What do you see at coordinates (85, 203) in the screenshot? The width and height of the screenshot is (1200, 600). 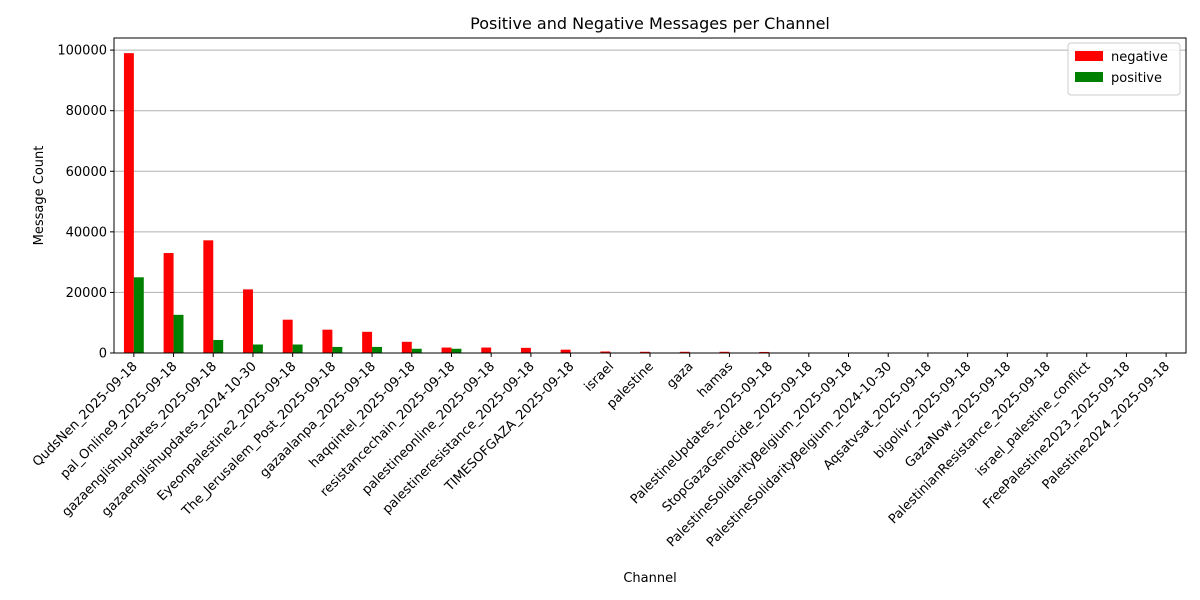 I see `y-axis: 0 20000 40000 60000 80000 100000` at bounding box center [85, 203].